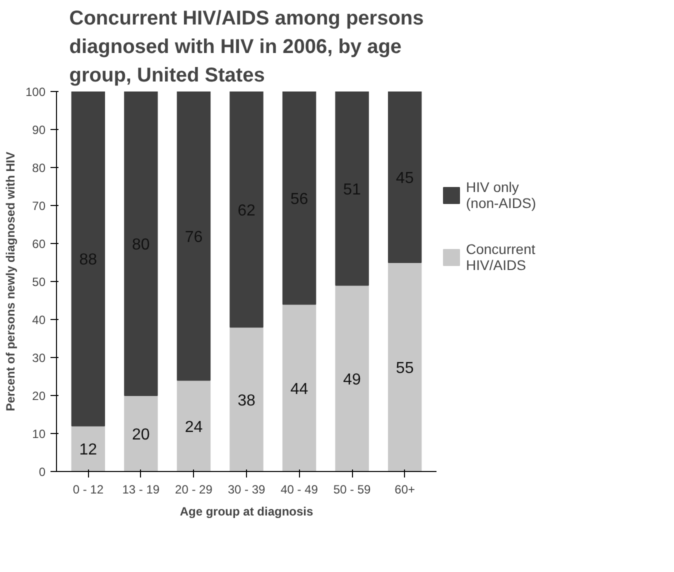  I want to click on data-label: 44, so click(299, 389).